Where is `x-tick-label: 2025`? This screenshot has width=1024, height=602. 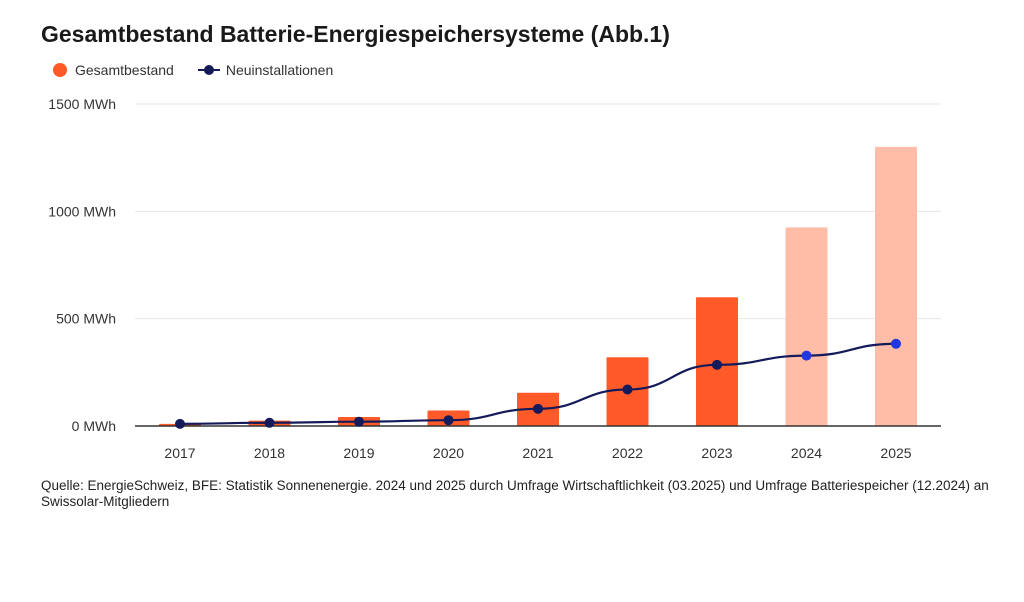
x-tick-label: 2025 is located at coordinates (895, 453).